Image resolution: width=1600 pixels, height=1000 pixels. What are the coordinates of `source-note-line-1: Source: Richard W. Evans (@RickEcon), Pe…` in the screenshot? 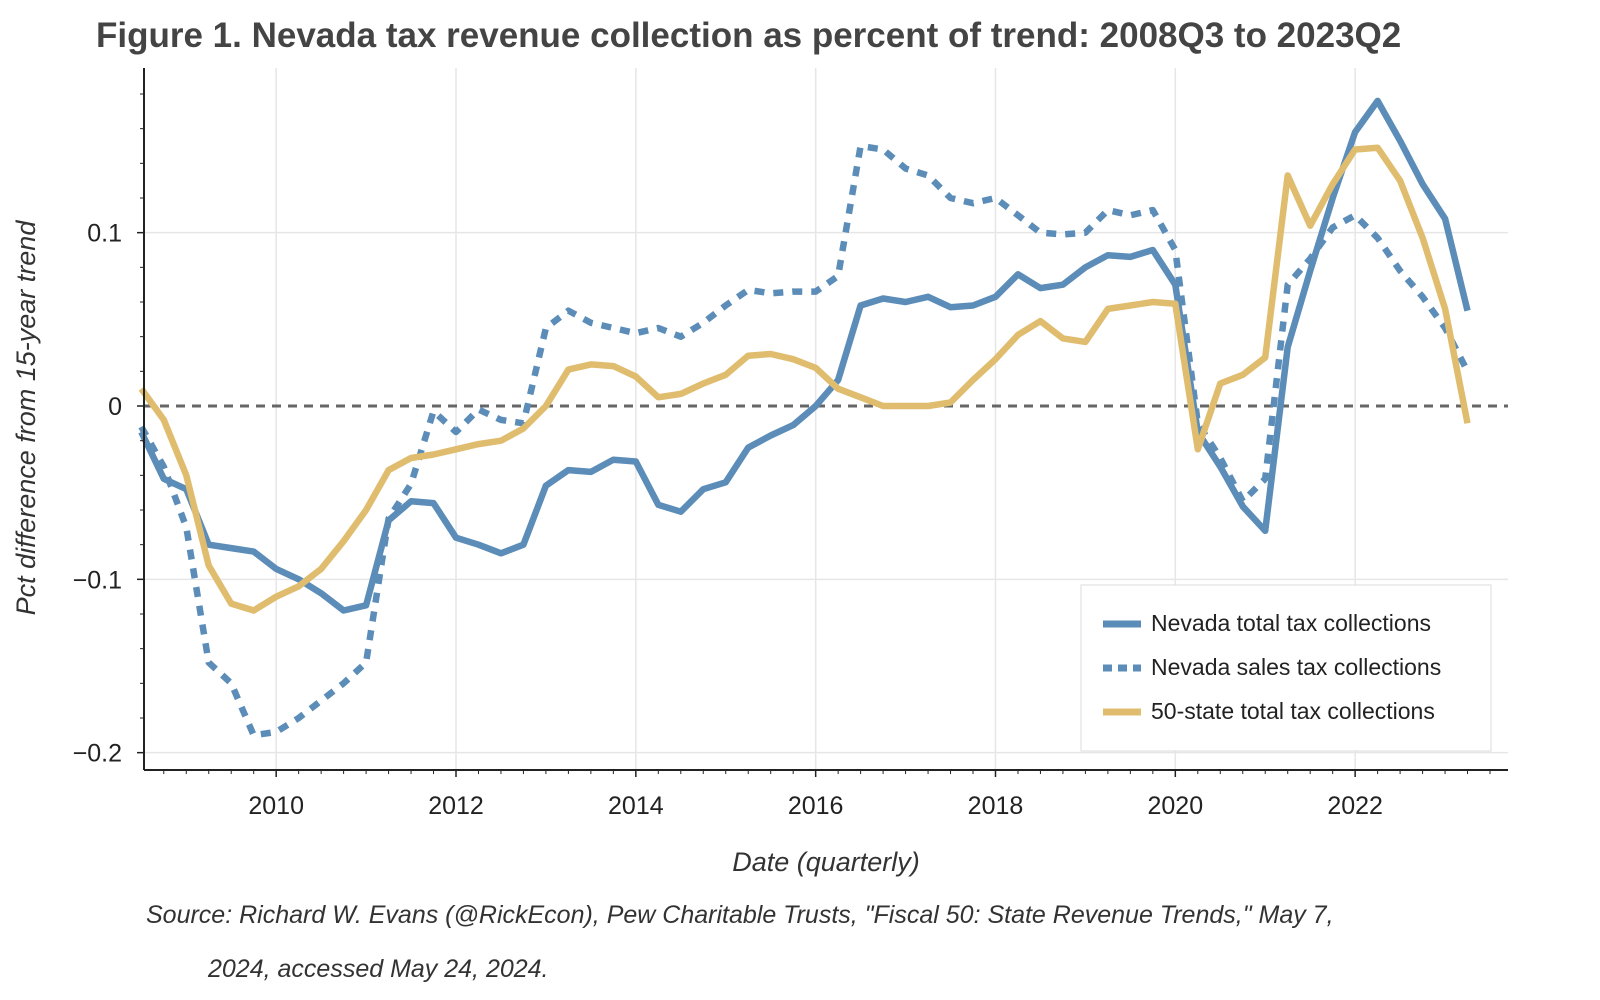 It's located at (740, 915).